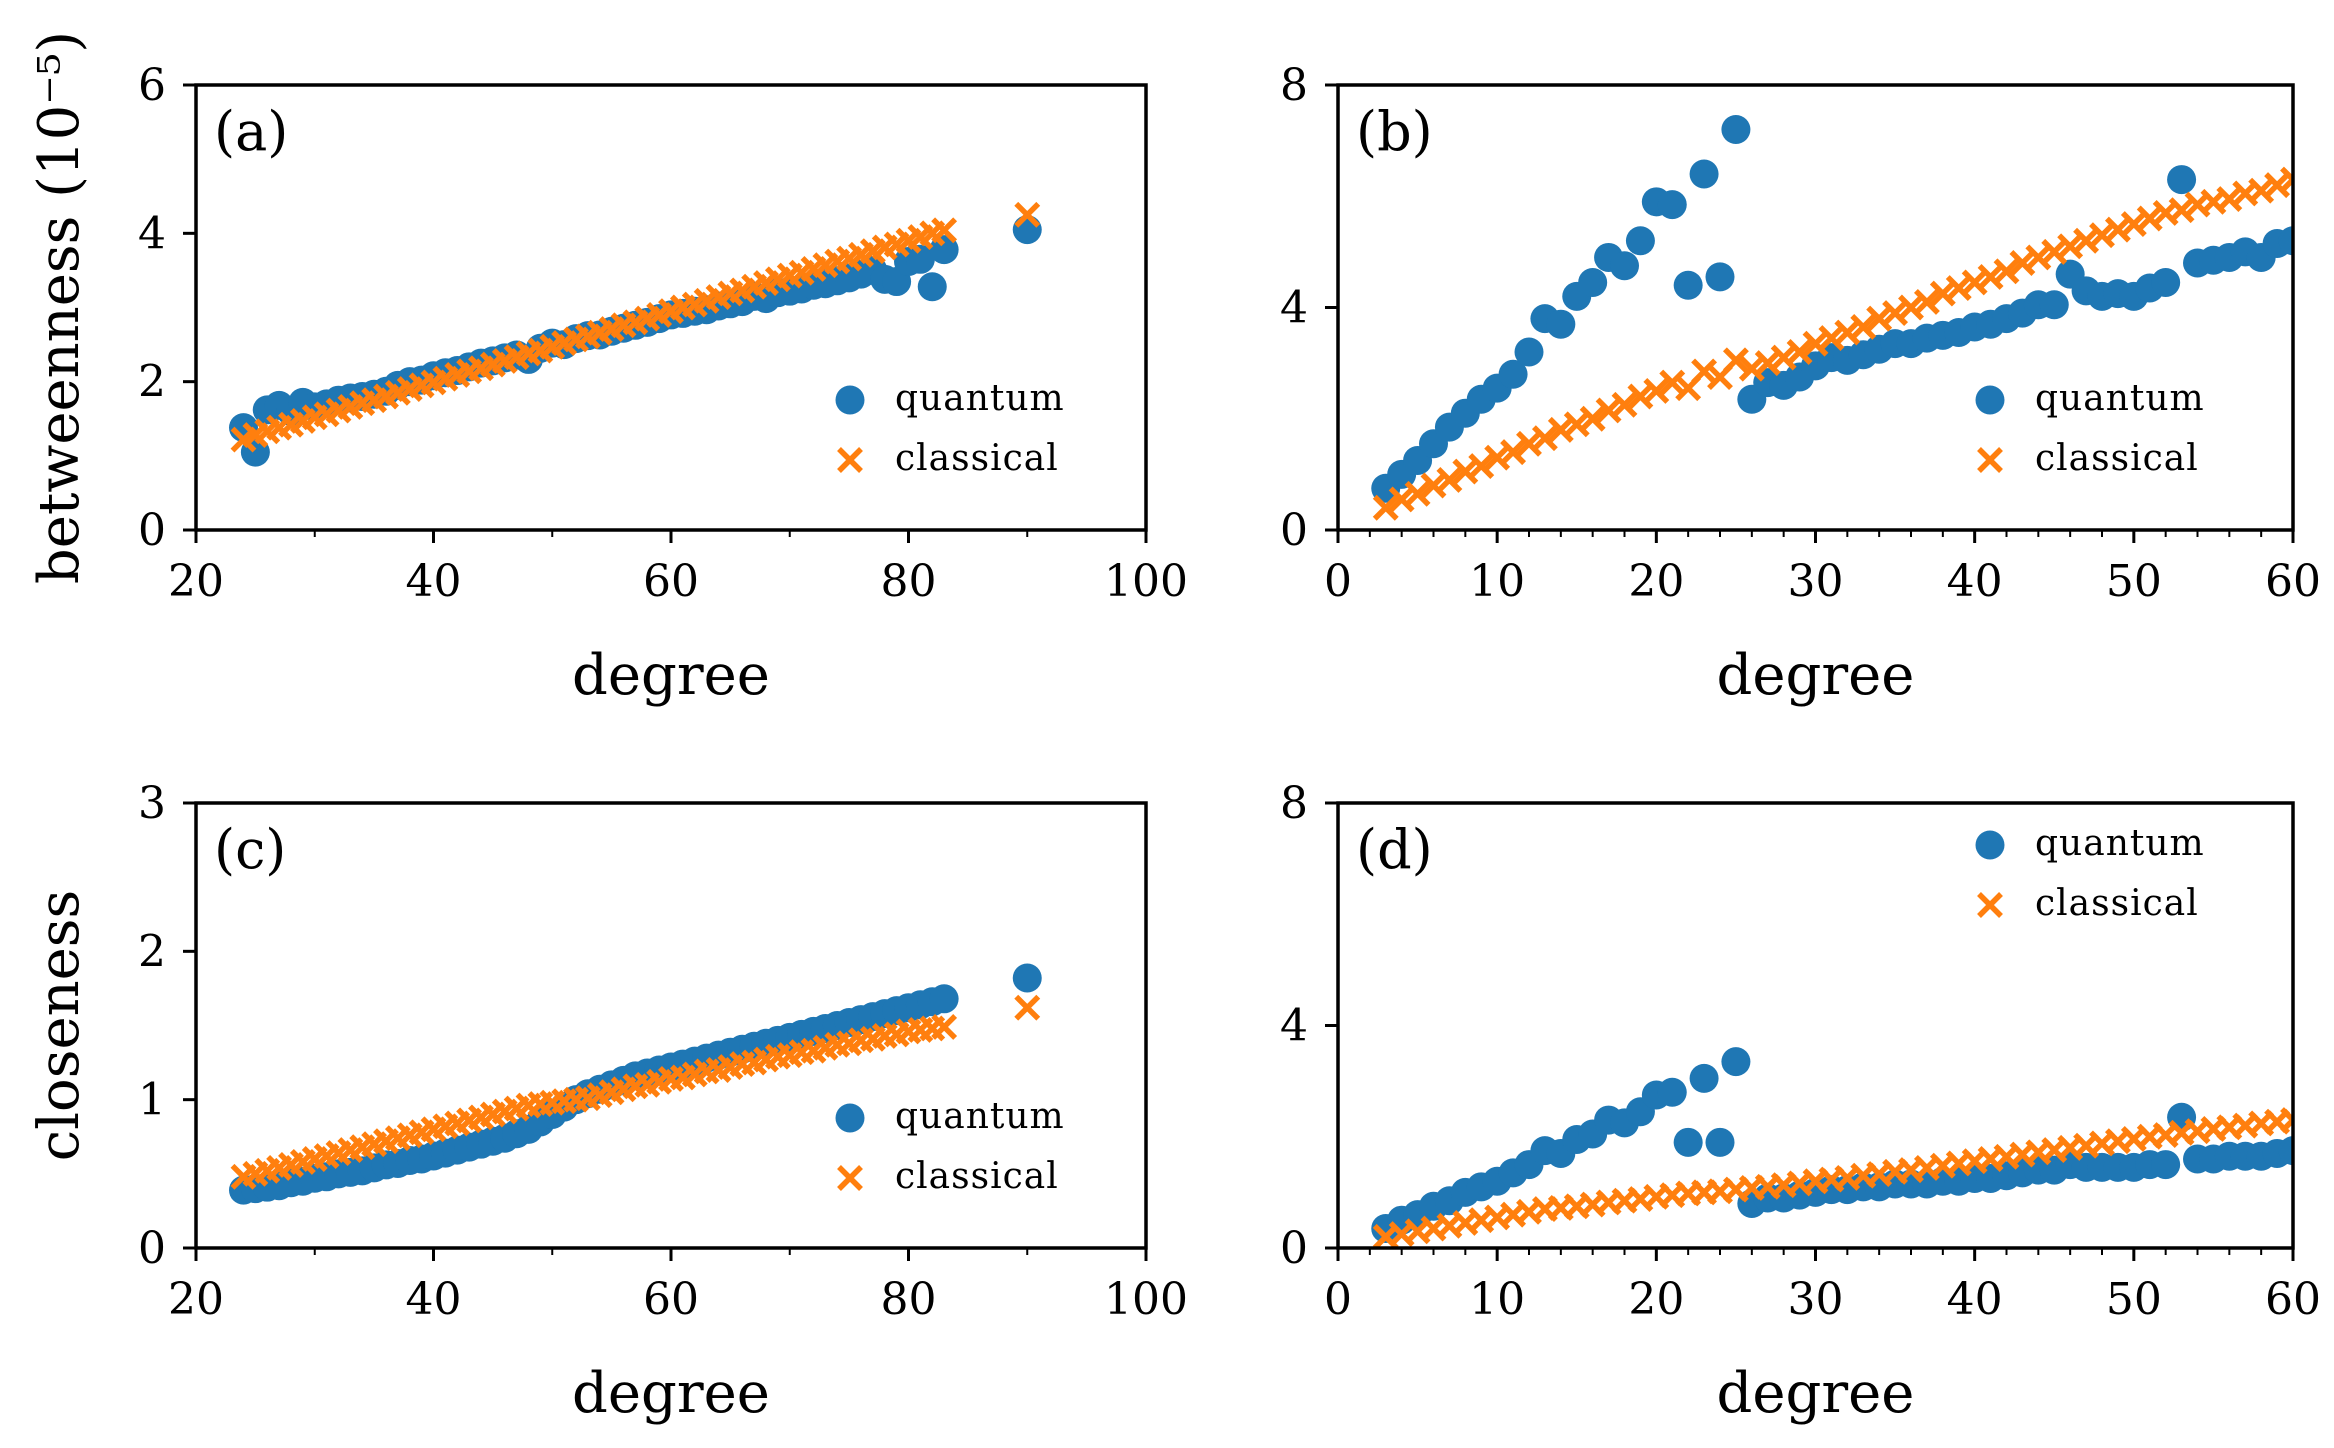 The image size is (2334, 1448). I want to click on panel-label: (d), so click(1394, 849).